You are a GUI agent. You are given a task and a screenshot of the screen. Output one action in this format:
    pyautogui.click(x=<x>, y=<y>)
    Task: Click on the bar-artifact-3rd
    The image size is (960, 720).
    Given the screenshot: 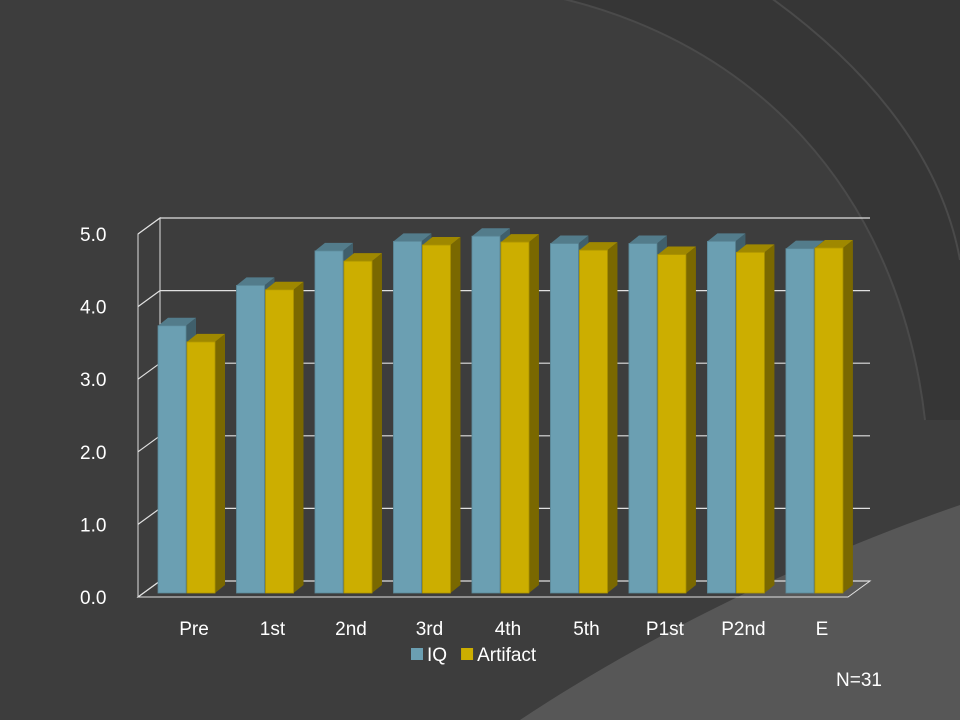 What is the action you would take?
    pyautogui.click(x=441, y=415)
    